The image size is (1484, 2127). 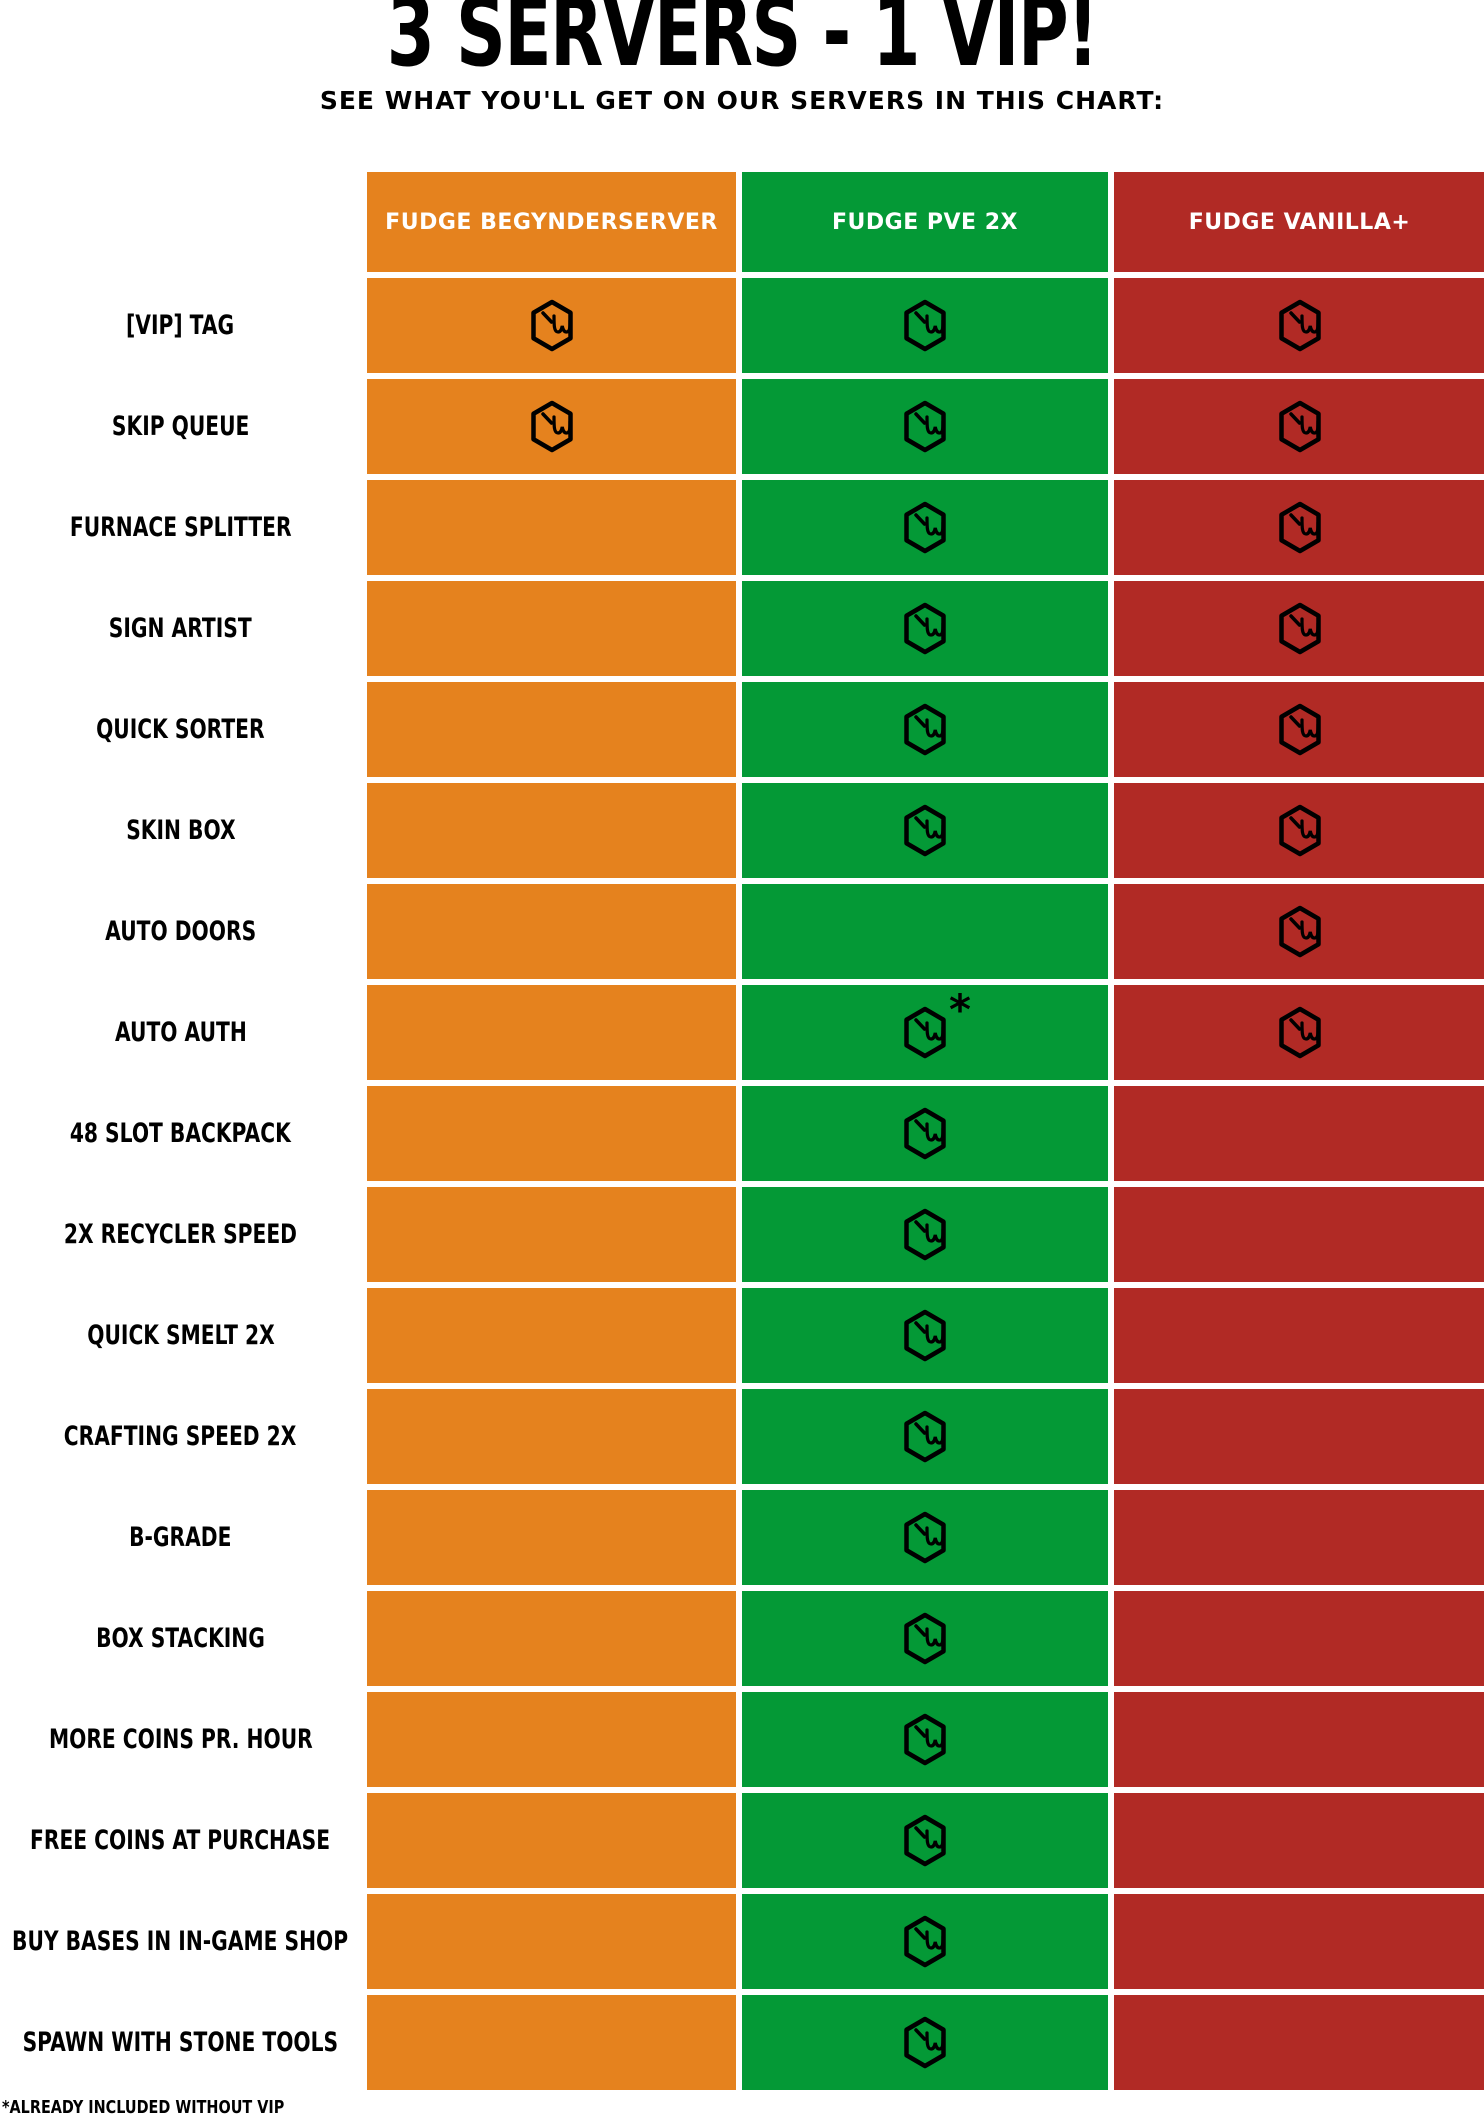 I want to click on feature-label: MORE COINS PR. HOUR, so click(x=180, y=1739).